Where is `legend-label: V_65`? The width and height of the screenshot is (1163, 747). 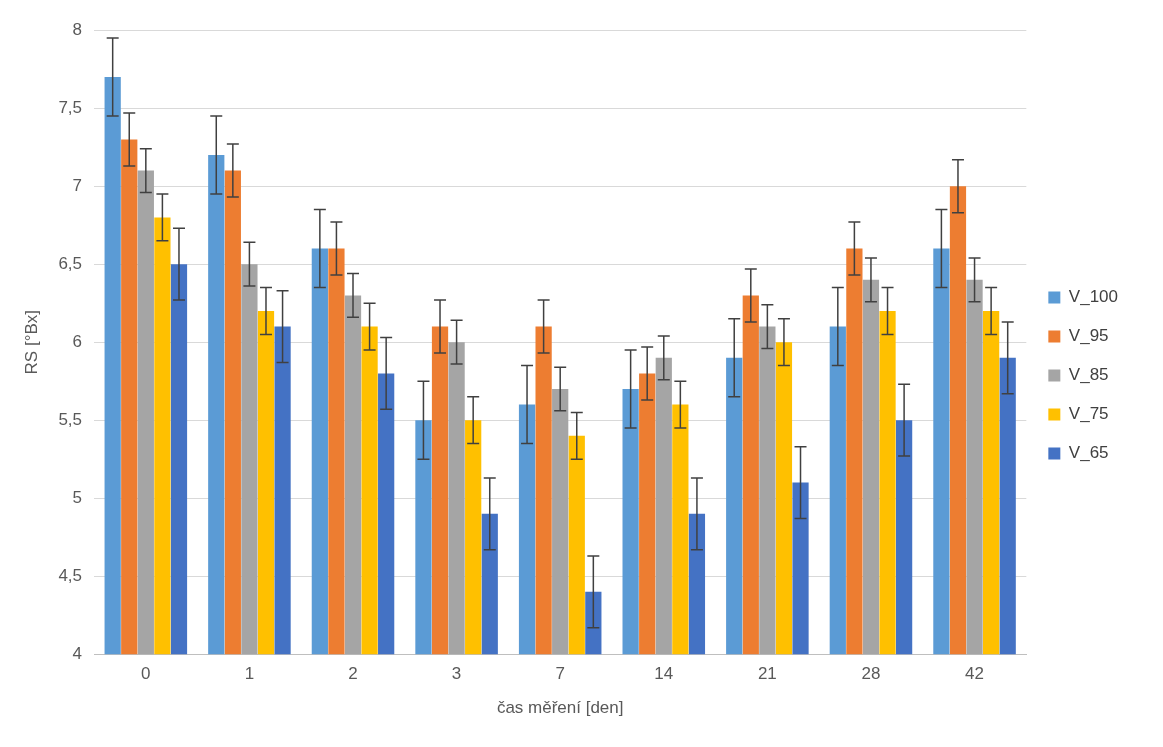 legend-label: V_65 is located at coordinates (1088, 453).